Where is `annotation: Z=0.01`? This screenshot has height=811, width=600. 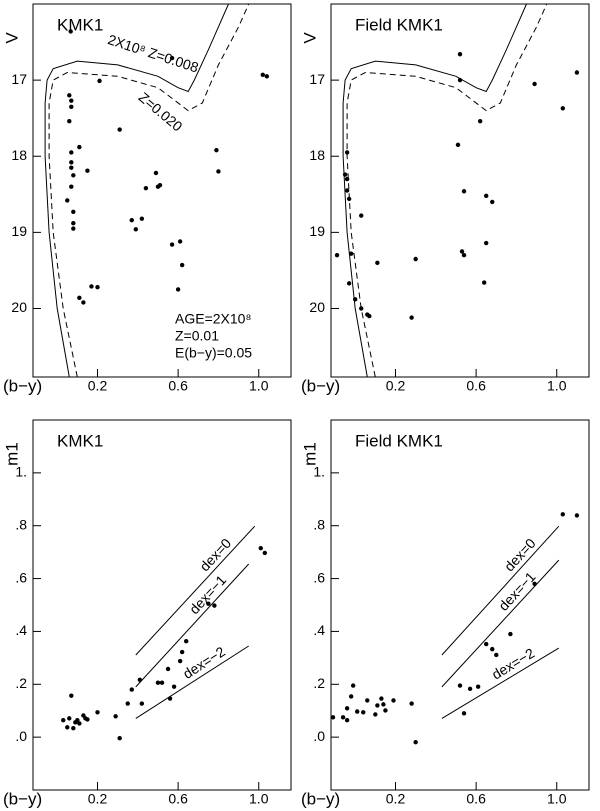 annotation: Z=0.01 is located at coordinates (197, 336).